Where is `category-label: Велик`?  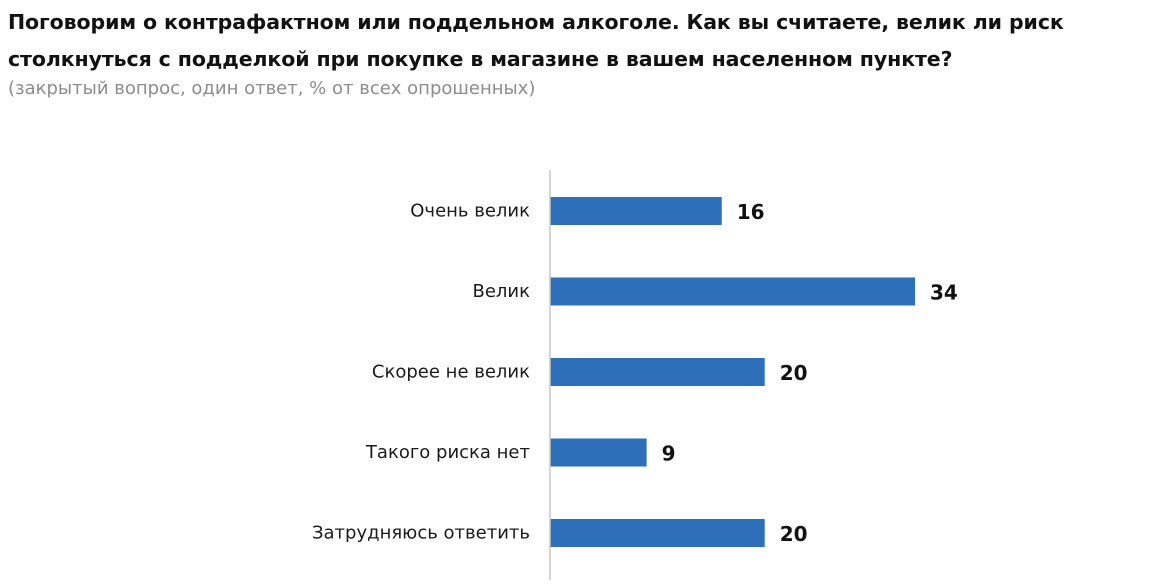 category-label: Велик is located at coordinates (502, 291).